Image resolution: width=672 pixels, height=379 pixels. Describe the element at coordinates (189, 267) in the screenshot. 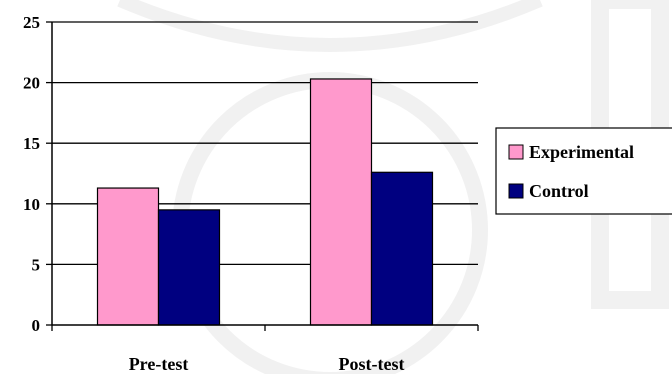

I see `bar-control-pre-test` at that location.